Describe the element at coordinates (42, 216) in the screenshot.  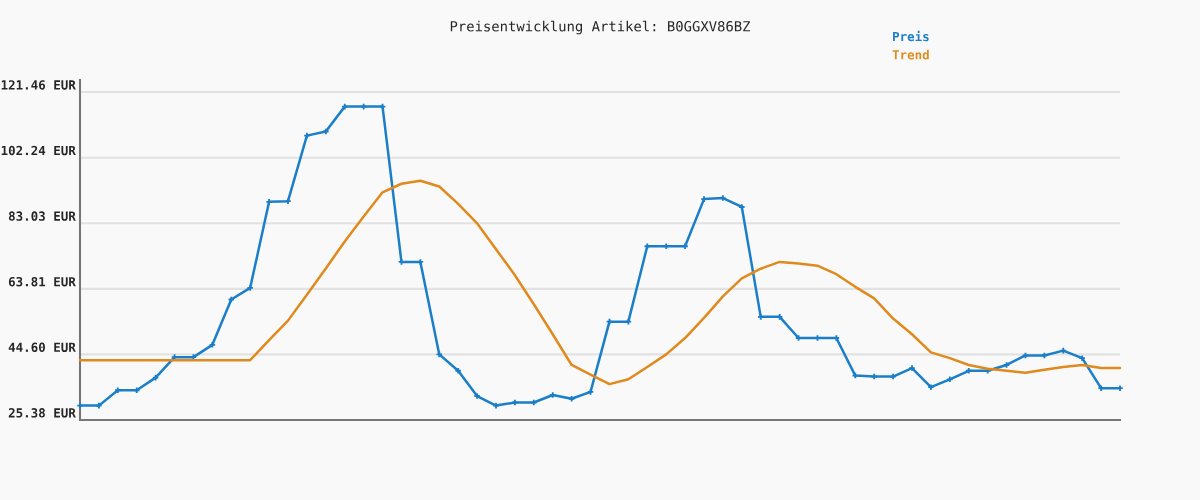
I see `y-tick-label: 83.03 EUR` at that location.